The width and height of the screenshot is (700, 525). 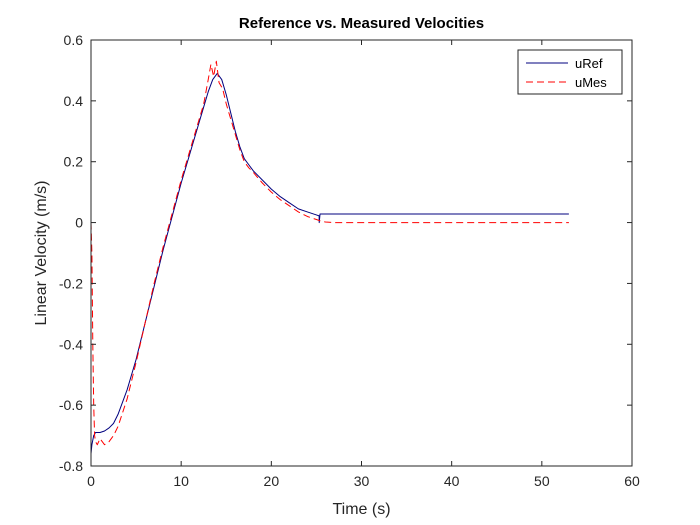 What do you see at coordinates (71, 466) in the screenshot?
I see `y-tick-label: -0.8` at bounding box center [71, 466].